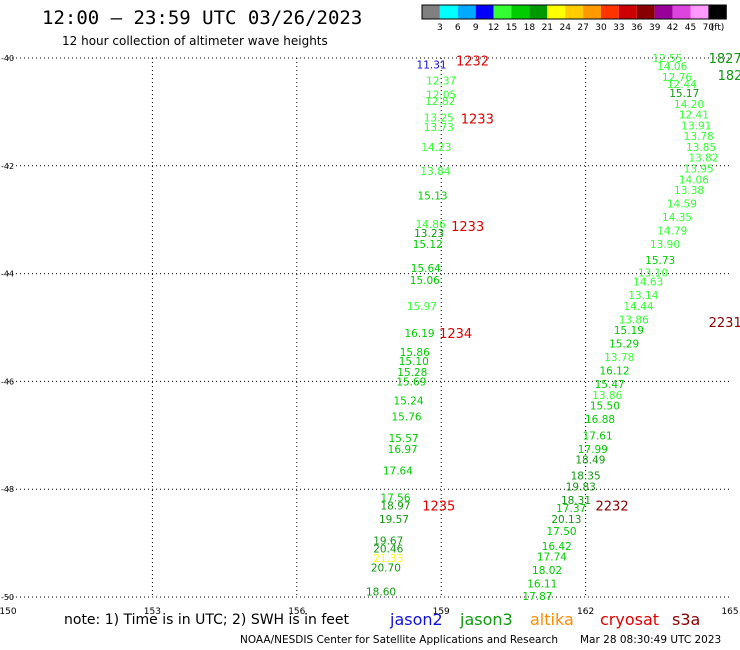  Describe the element at coordinates (202, 18) in the screenshot. I see `chart-title: 12:00 – 23:59 UTC 03/26/2023` at that location.